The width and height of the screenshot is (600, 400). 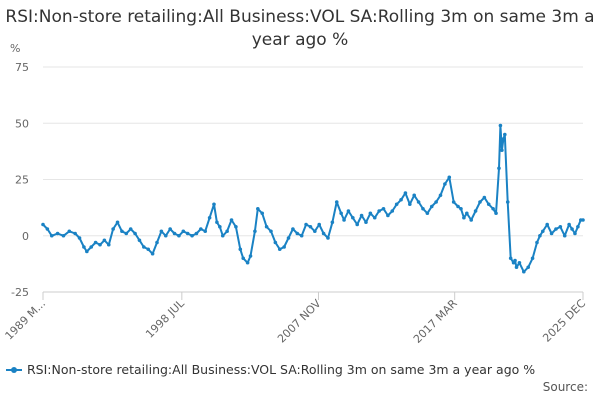 I want to click on legend-line-marker-icon, so click(x=14, y=370).